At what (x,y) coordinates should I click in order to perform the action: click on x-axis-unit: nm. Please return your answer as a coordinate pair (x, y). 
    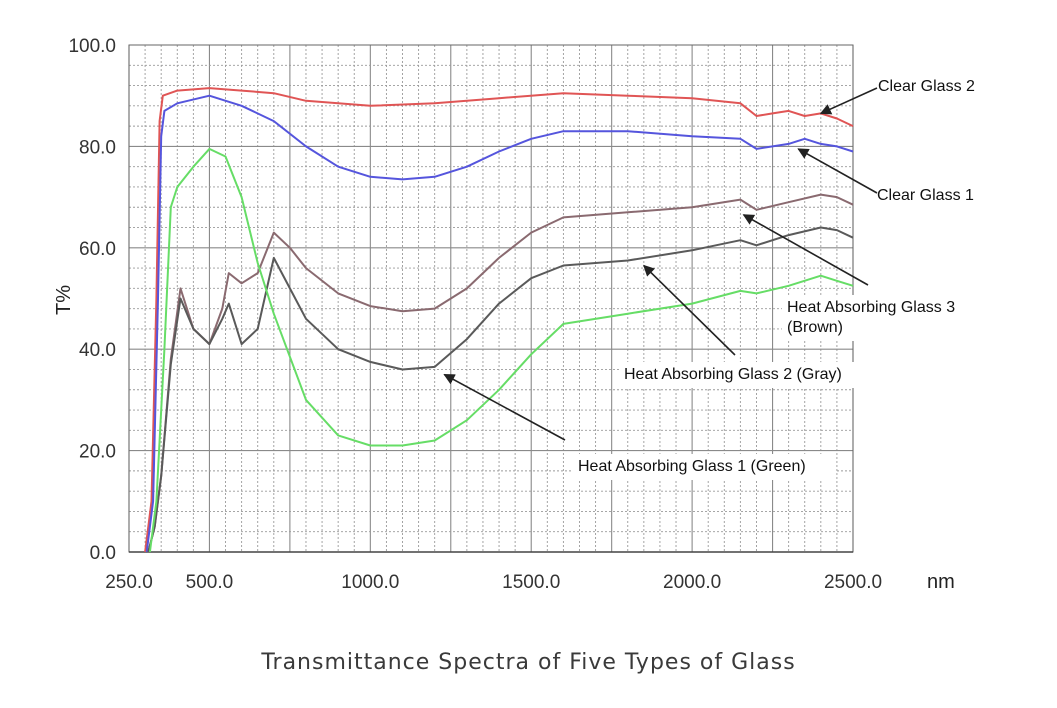
    Looking at the image, I should click on (941, 582).